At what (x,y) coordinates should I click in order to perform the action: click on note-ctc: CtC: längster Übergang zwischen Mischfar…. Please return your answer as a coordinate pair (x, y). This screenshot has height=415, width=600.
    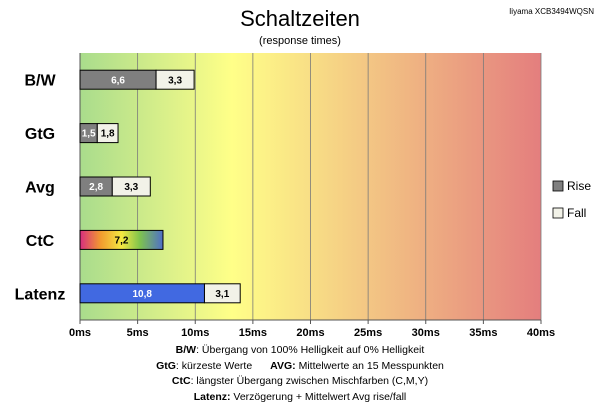
    Looking at the image, I should click on (300, 382).